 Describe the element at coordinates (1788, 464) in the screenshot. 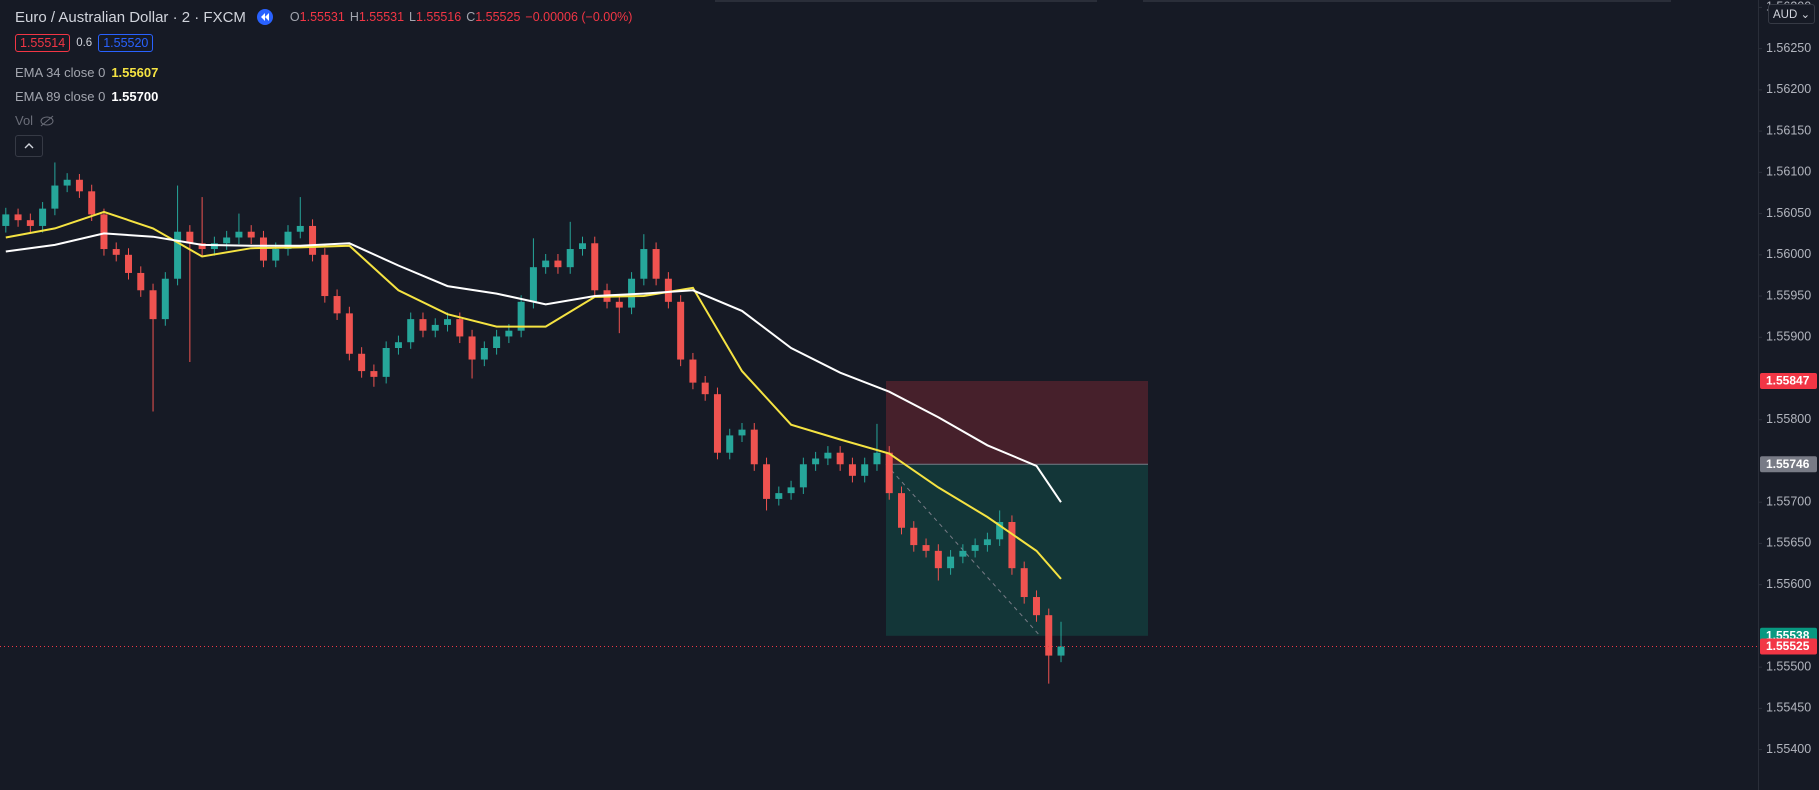

I see `price-label: 1.55746` at that location.